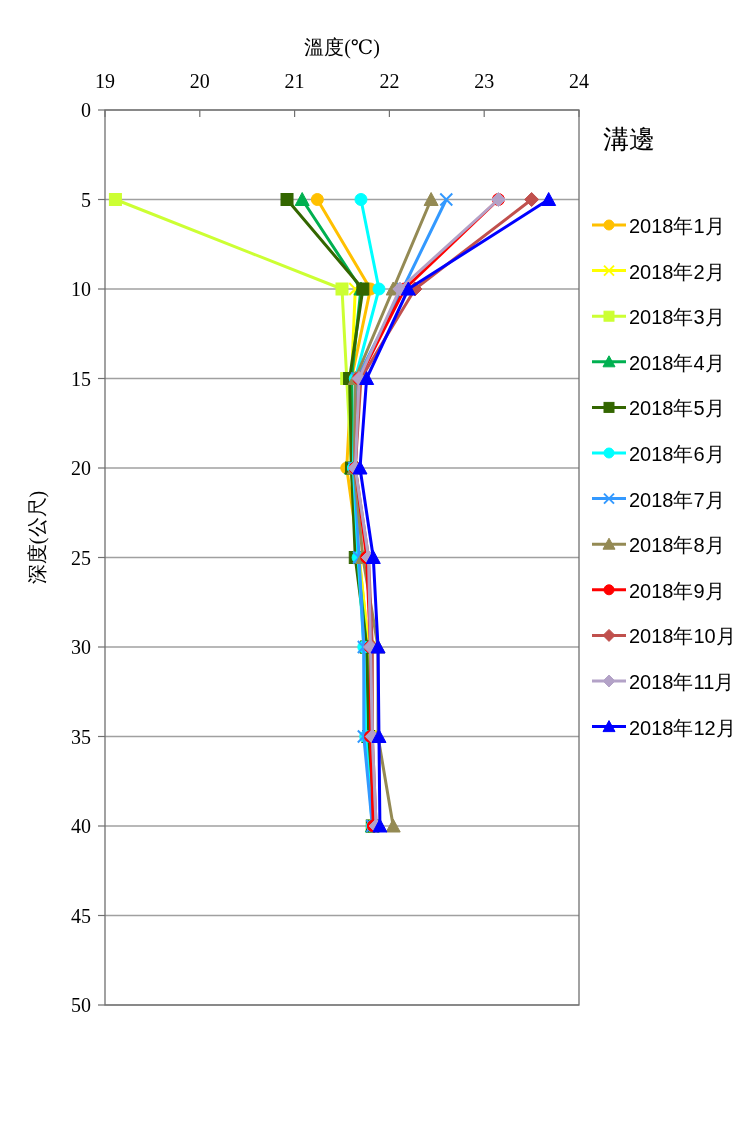 The width and height of the screenshot is (755, 1131). What do you see at coordinates (677, 454) in the screenshot?
I see `legend-label: 2018年6月` at bounding box center [677, 454].